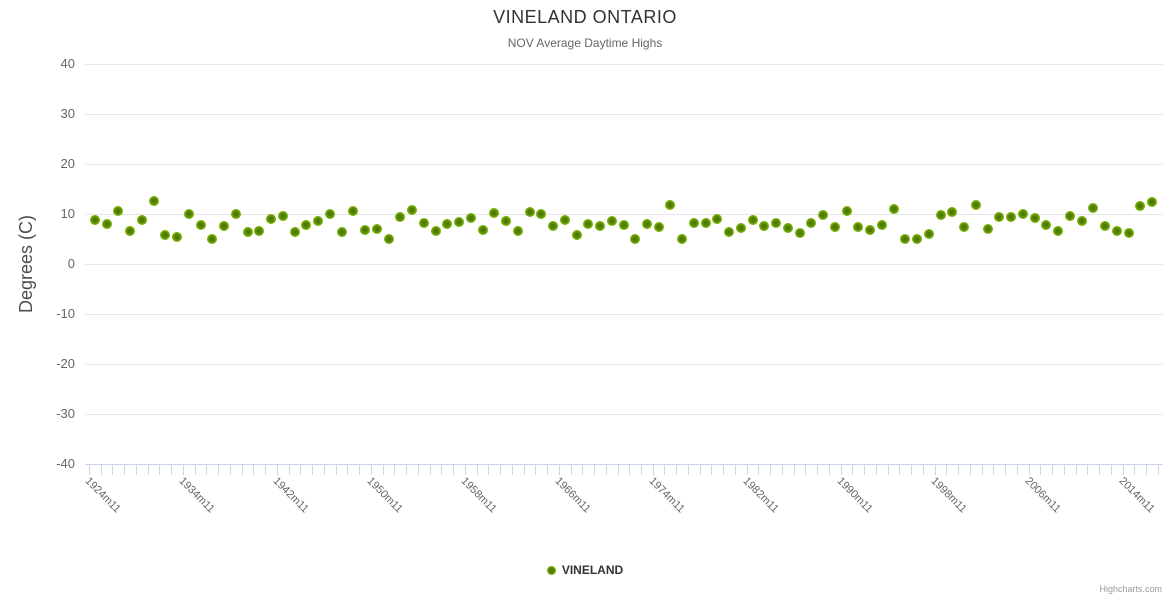  What do you see at coordinates (1130, 589) in the screenshot?
I see `highcharts-credits-link: Highcharts.com` at bounding box center [1130, 589].